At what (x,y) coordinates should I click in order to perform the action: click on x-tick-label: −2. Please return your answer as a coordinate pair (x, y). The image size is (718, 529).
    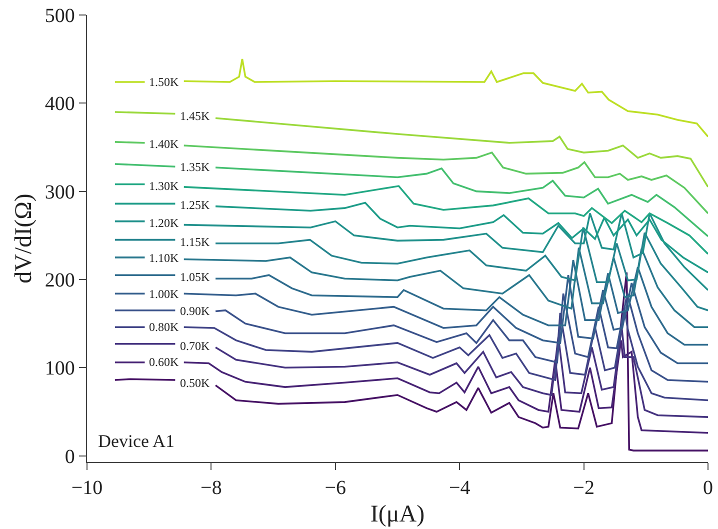
    Looking at the image, I should click on (583, 488).